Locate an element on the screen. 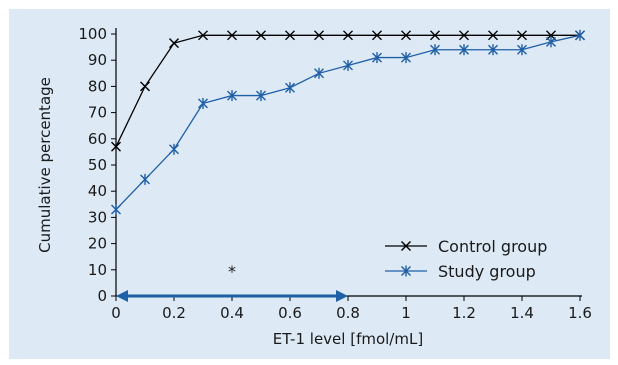 The width and height of the screenshot is (618, 365). y-axis-title: Cumulative percentage is located at coordinates (45, 165).